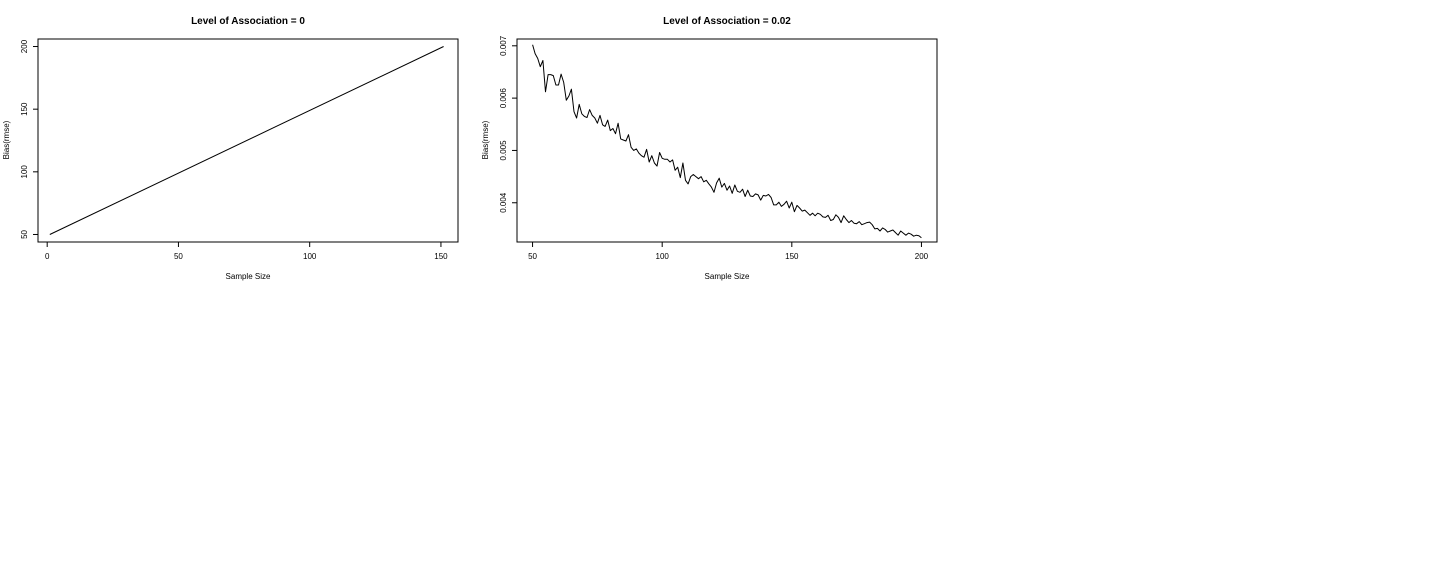 The height and width of the screenshot is (581, 1436). I want to click on chart-2-x-tick-label: 150, so click(792, 256).